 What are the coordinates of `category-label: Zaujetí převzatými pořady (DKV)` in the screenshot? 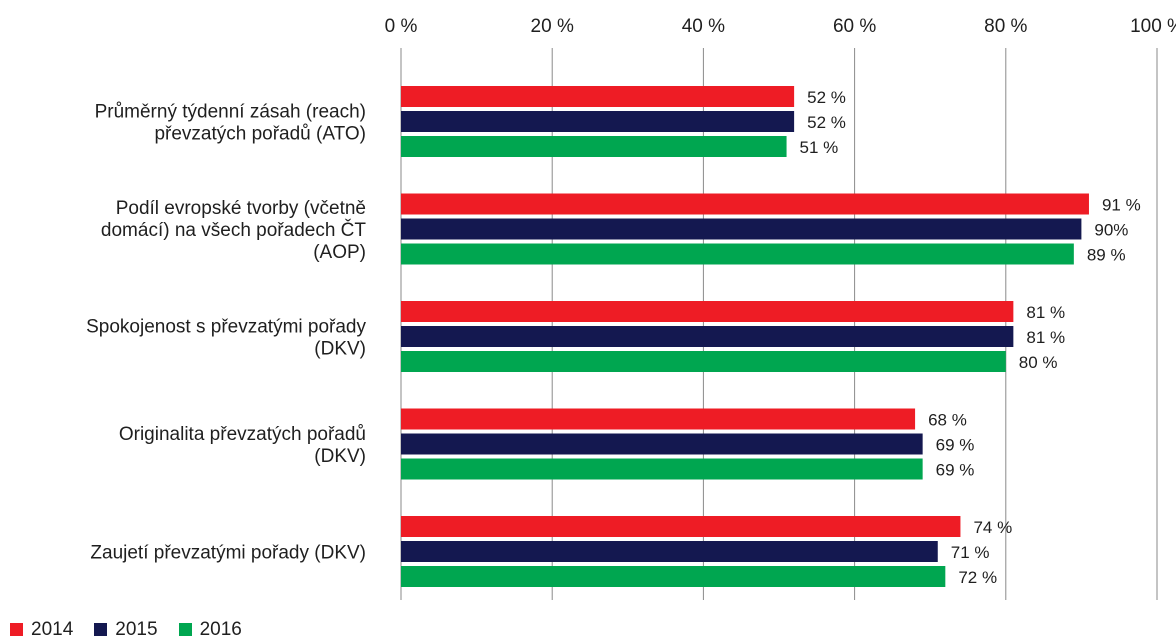 It's located at (228, 553).